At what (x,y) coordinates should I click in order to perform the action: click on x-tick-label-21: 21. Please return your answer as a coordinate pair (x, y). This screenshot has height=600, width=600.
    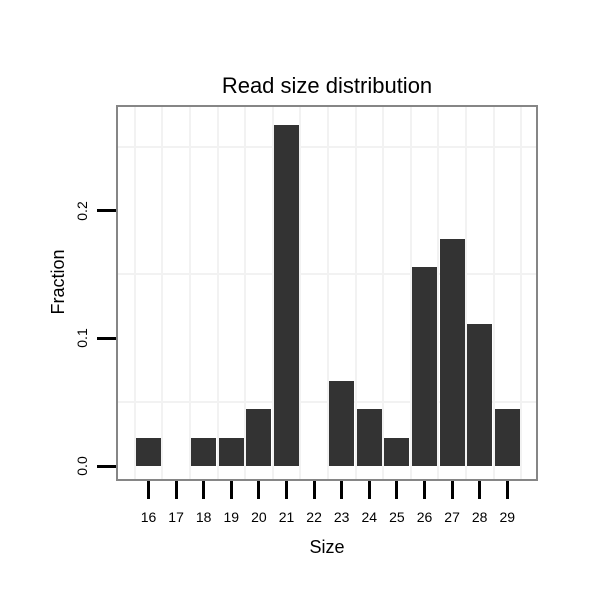
    Looking at the image, I should click on (286, 517).